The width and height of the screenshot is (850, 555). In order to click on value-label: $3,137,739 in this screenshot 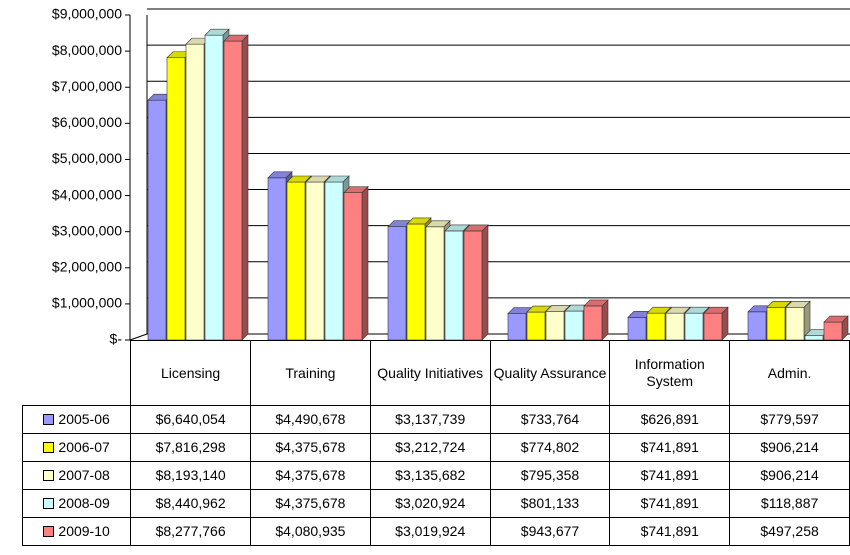, I will do `click(430, 419)`.